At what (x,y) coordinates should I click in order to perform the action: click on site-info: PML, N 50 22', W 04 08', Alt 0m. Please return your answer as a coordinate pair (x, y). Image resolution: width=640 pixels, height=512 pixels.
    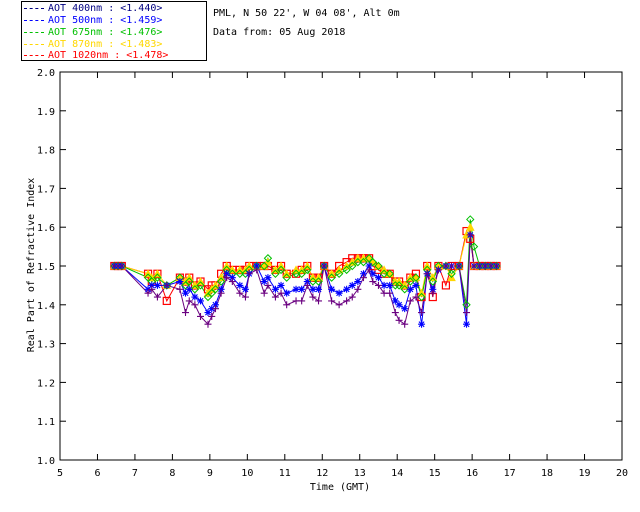
    Looking at the image, I should click on (306, 13).